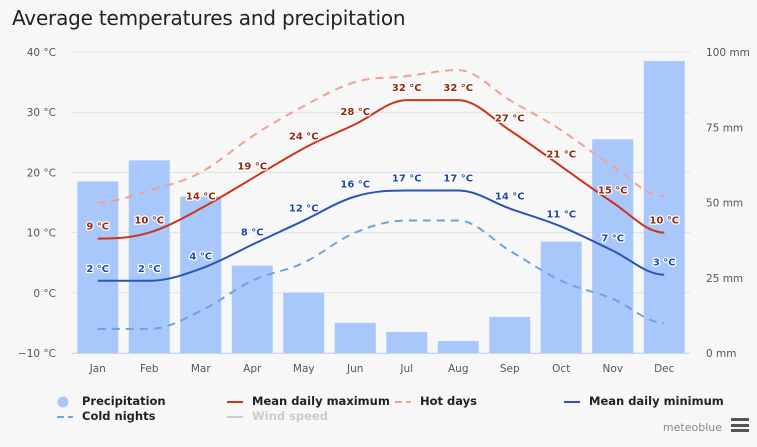 The width and height of the screenshot is (757, 447). Describe the element at coordinates (724, 279) in the screenshot. I see `right-axis-tick-label: 25 mm` at that location.